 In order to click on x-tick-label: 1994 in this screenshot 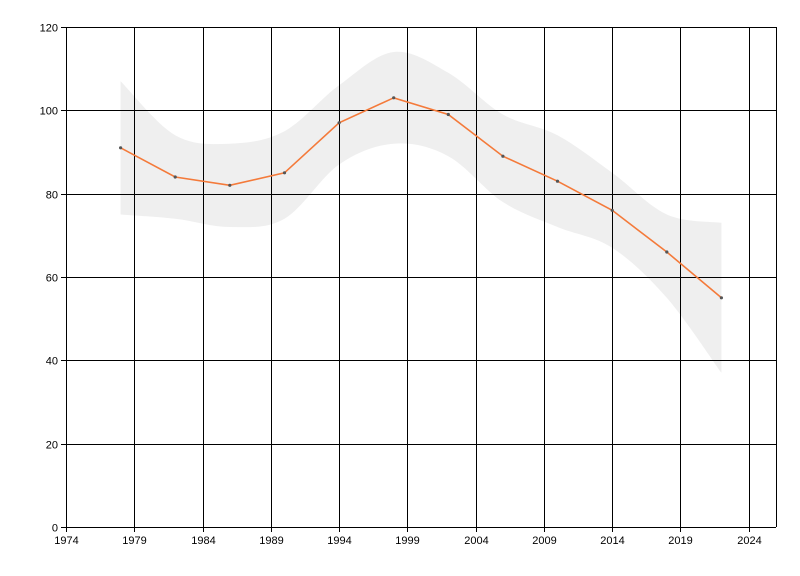, I will do `click(339, 541)`.